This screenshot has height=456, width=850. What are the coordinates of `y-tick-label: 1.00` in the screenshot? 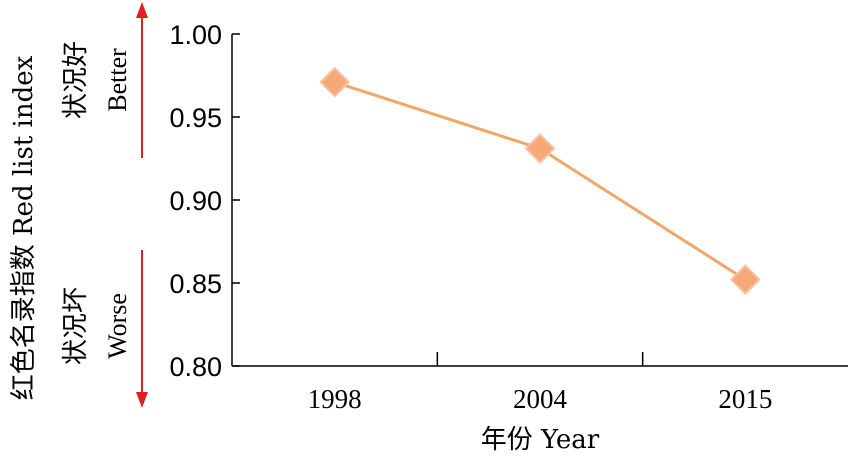 It's located at (195, 35).